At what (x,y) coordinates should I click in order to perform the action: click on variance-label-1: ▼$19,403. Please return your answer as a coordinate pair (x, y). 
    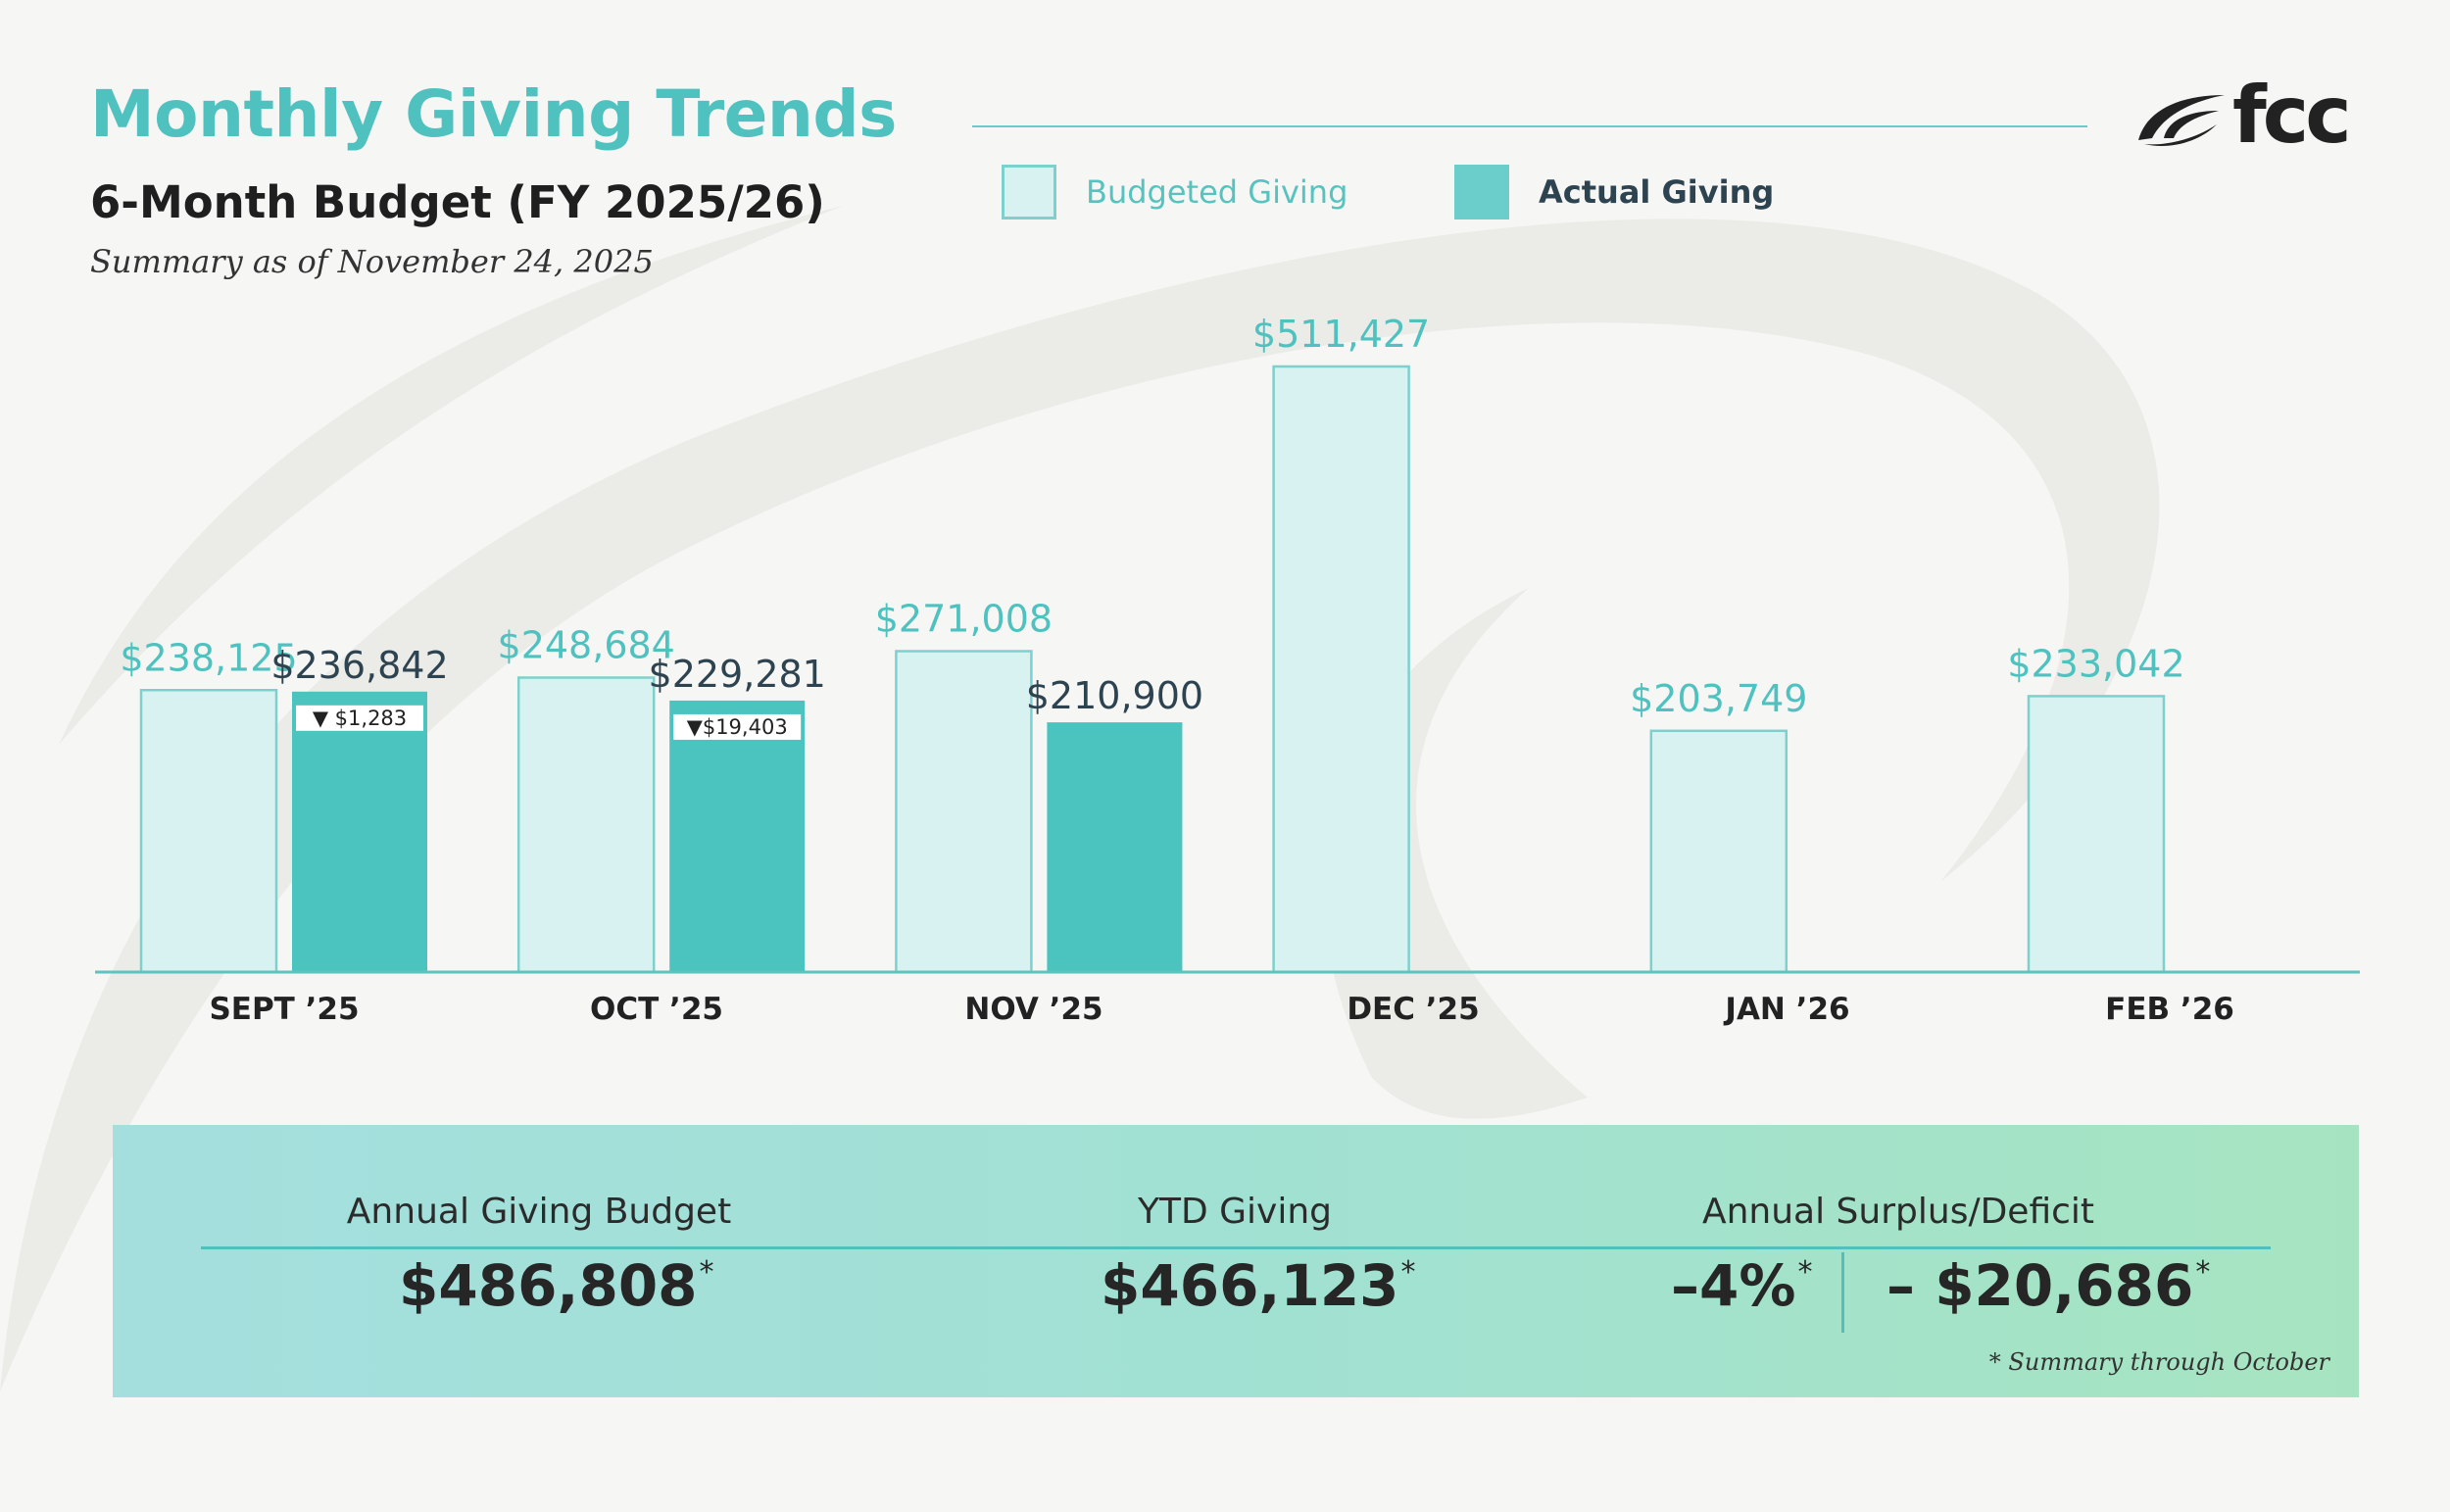
    Looking at the image, I should click on (737, 727).